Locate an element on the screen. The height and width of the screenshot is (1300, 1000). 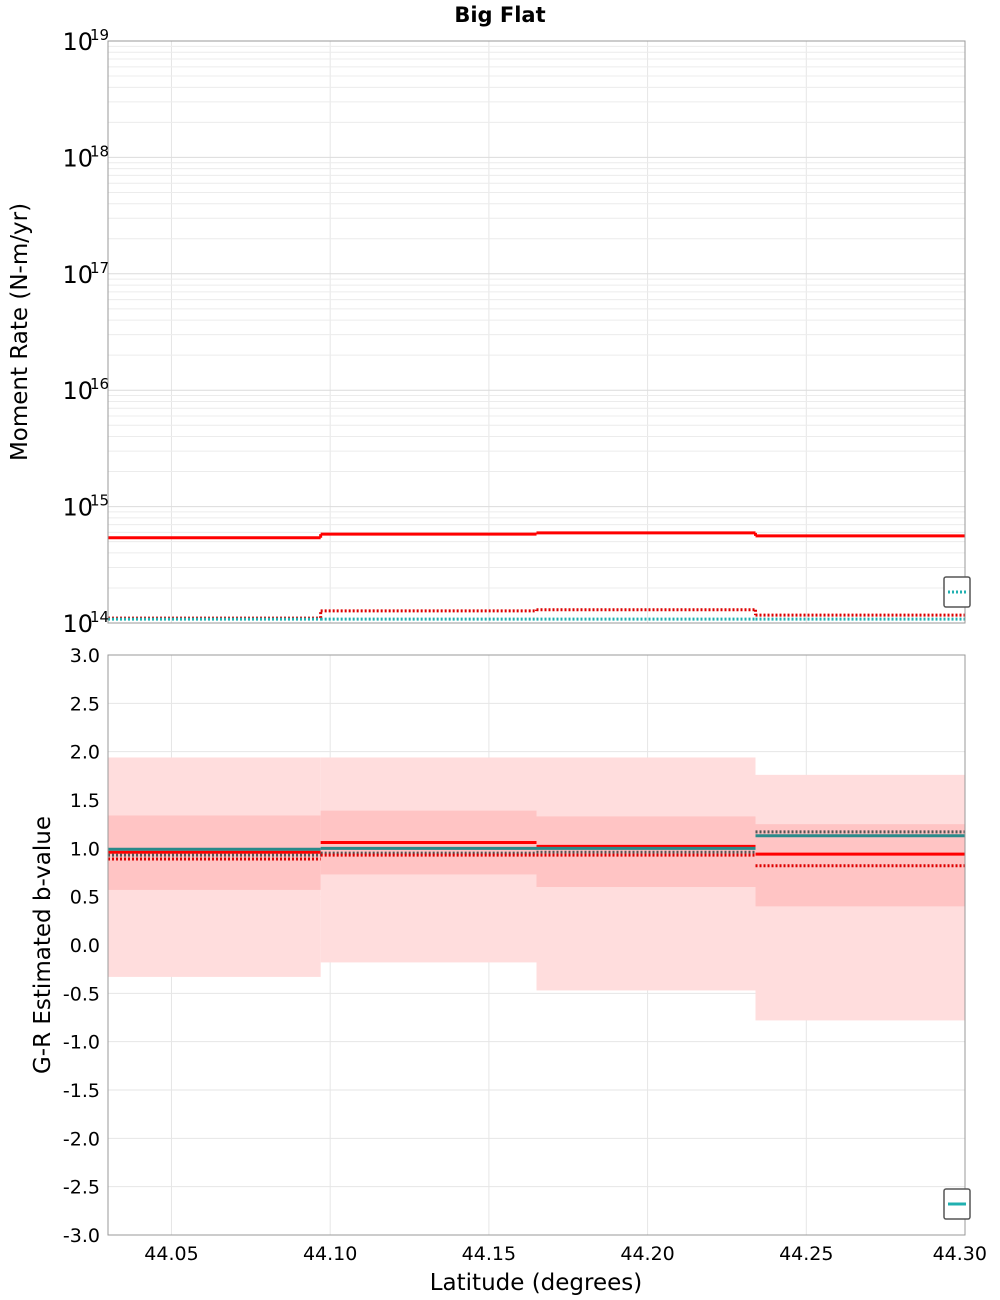
top-y-tick-exponent: 15 is located at coordinates (99, 501).